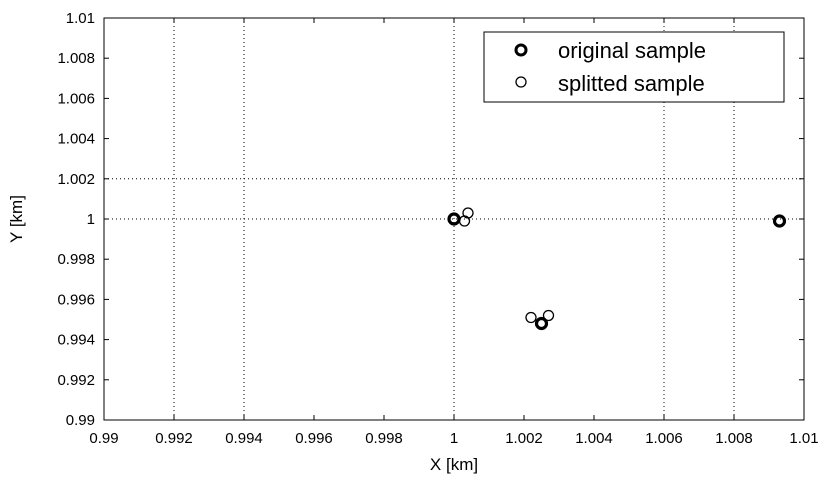 This screenshot has height=478, width=827. What do you see at coordinates (103, 438) in the screenshot?
I see `x-tick-label: 0.99` at bounding box center [103, 438].